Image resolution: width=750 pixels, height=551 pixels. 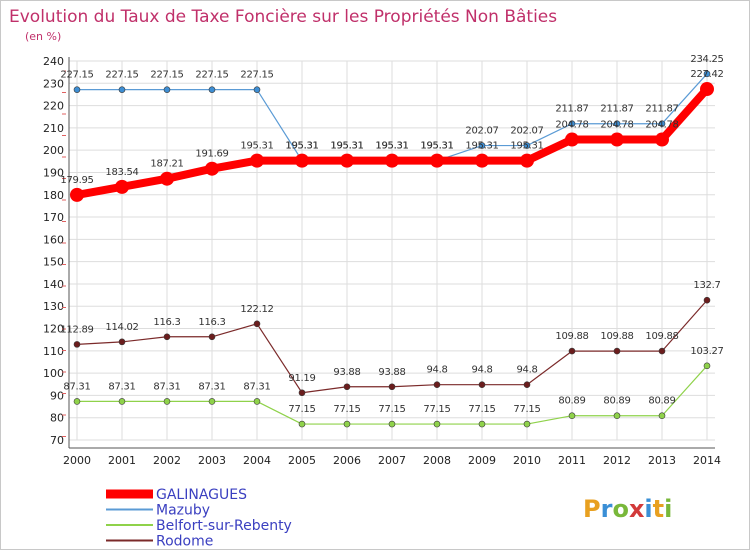 What do you see at coordinates (53, 172) in the screenshot?
I see `y-tick-label: 190` at bounding box center [53, 172].